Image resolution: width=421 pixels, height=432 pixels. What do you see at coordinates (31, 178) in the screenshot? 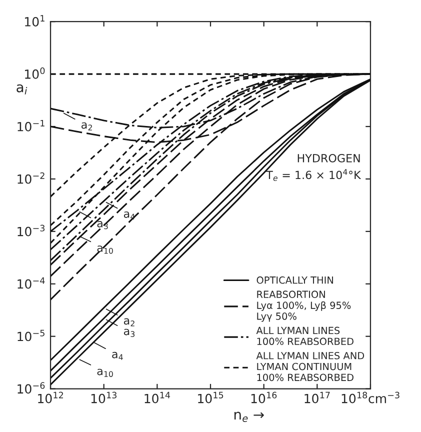
I see `y-tick-label: 10$^{−2}$` at bounding box center [31, 178].